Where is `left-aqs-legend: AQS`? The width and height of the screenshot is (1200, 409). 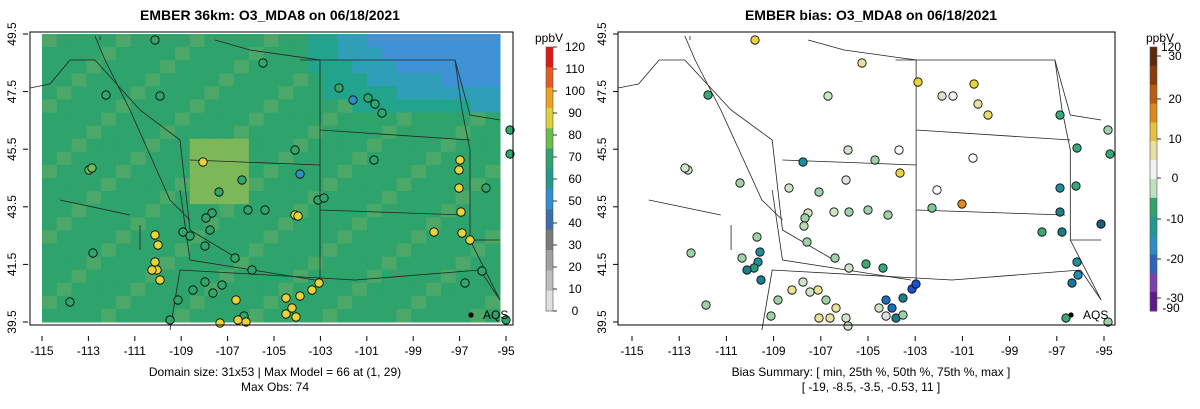
left-aqs-legend: AQS is located at coordinates (488, 315).